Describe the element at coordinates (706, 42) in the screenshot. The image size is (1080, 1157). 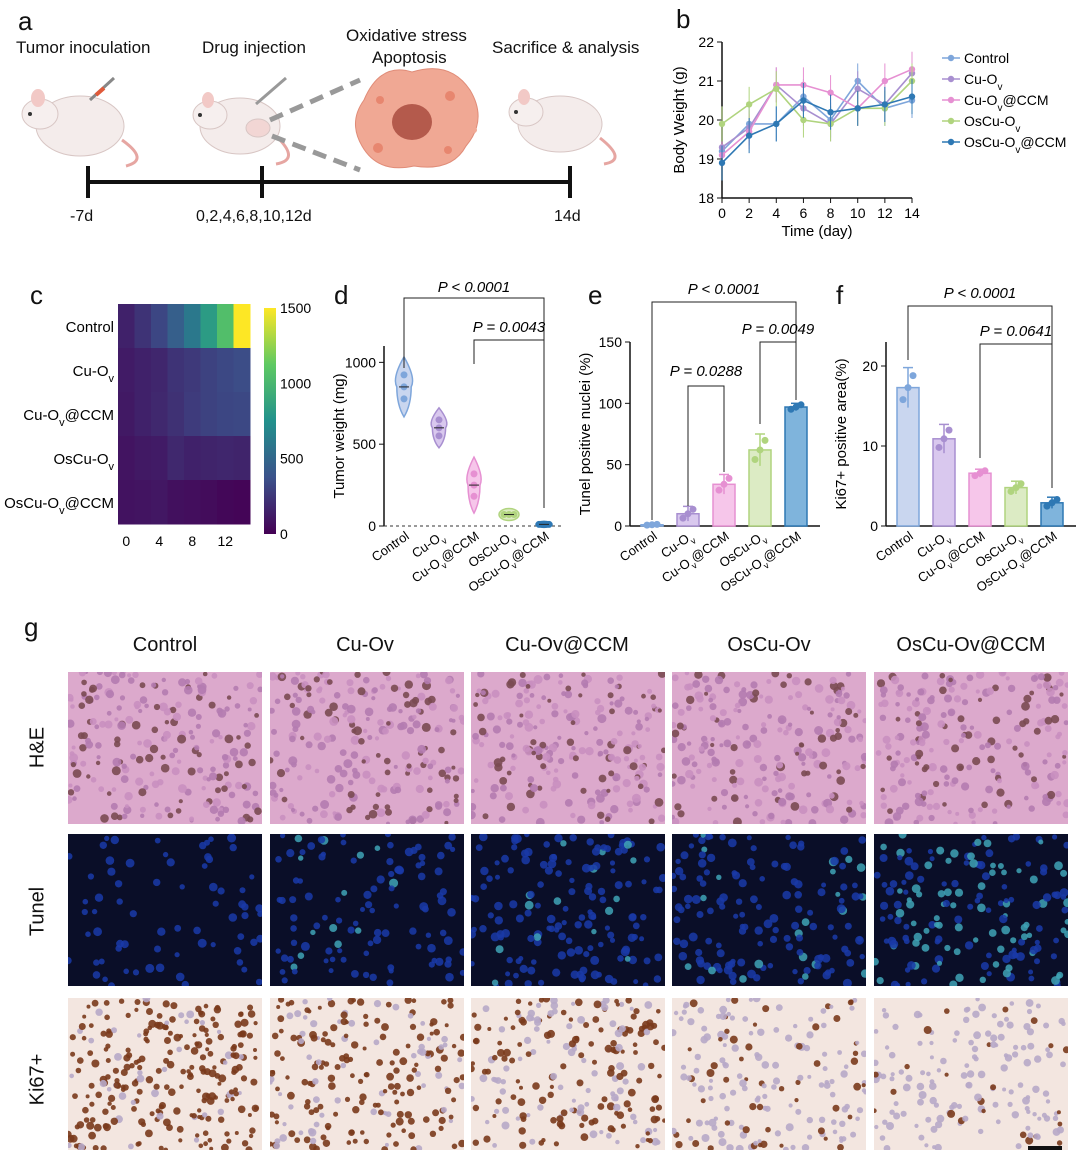
I see `y-tick-label: 22` at that location.